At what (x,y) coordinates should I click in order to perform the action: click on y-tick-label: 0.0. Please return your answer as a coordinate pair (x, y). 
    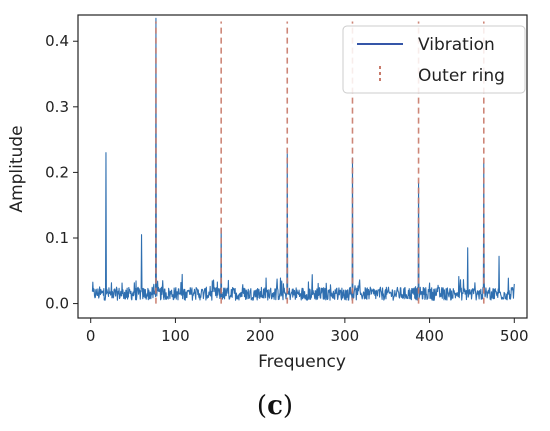
    Looking at the image, I should click on (57, 304).